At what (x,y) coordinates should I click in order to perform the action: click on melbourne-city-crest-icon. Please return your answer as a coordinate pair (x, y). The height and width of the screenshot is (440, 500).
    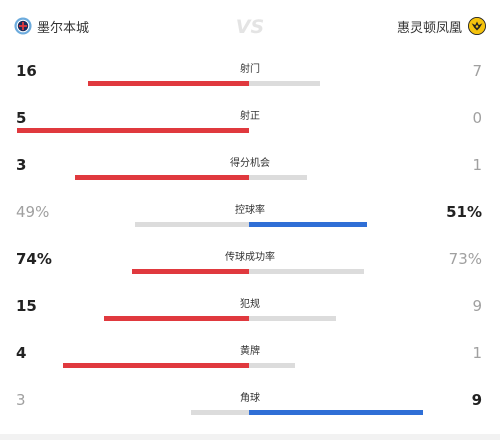
    Looking at the image, I should click on (23, 26).